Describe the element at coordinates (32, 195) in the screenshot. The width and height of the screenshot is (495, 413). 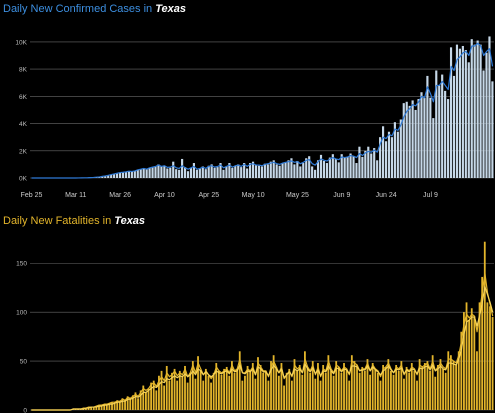
I see `x-tick-label: Feb 25` at that location.